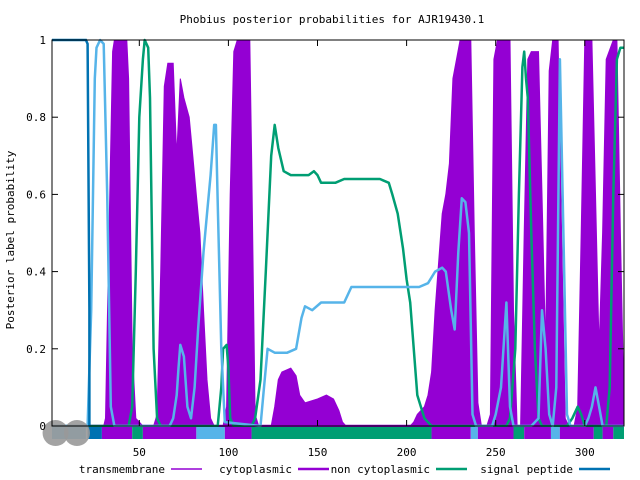  Describe the element at coordinates (496, 452) in the screenshot. I see `x-tick-label: 250` at that location.